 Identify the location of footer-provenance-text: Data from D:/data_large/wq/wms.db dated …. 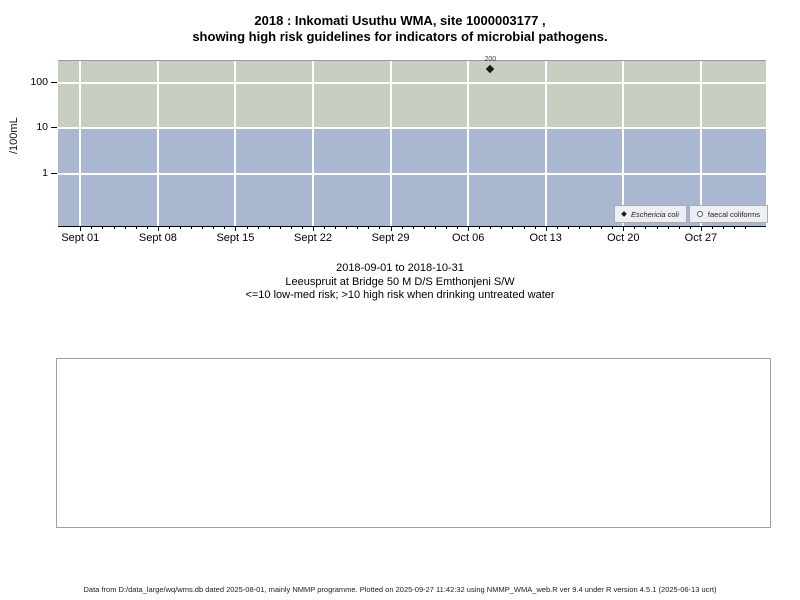
(400, 589).